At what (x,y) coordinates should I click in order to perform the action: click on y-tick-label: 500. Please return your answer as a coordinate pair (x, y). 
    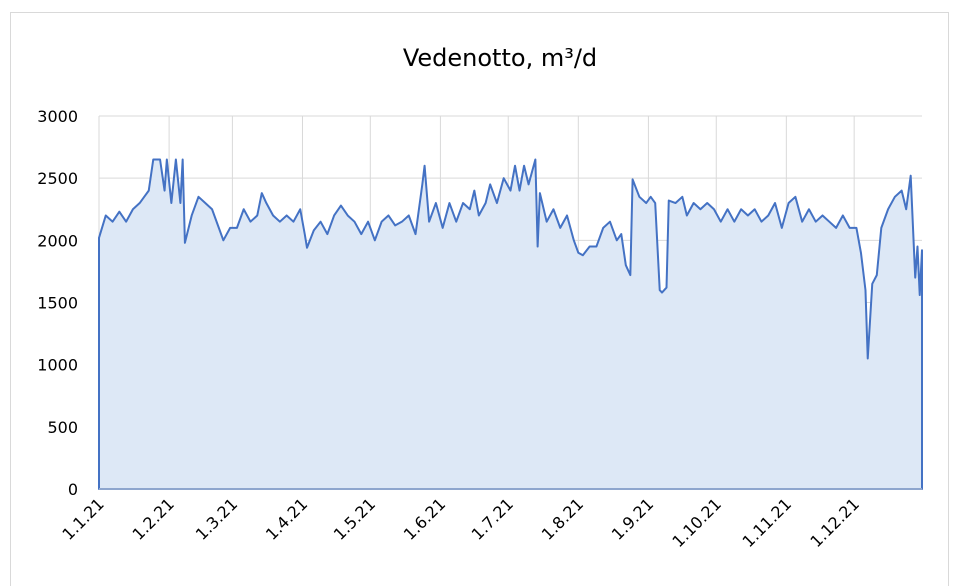
    Looking at the image, I should click on (62, 427).